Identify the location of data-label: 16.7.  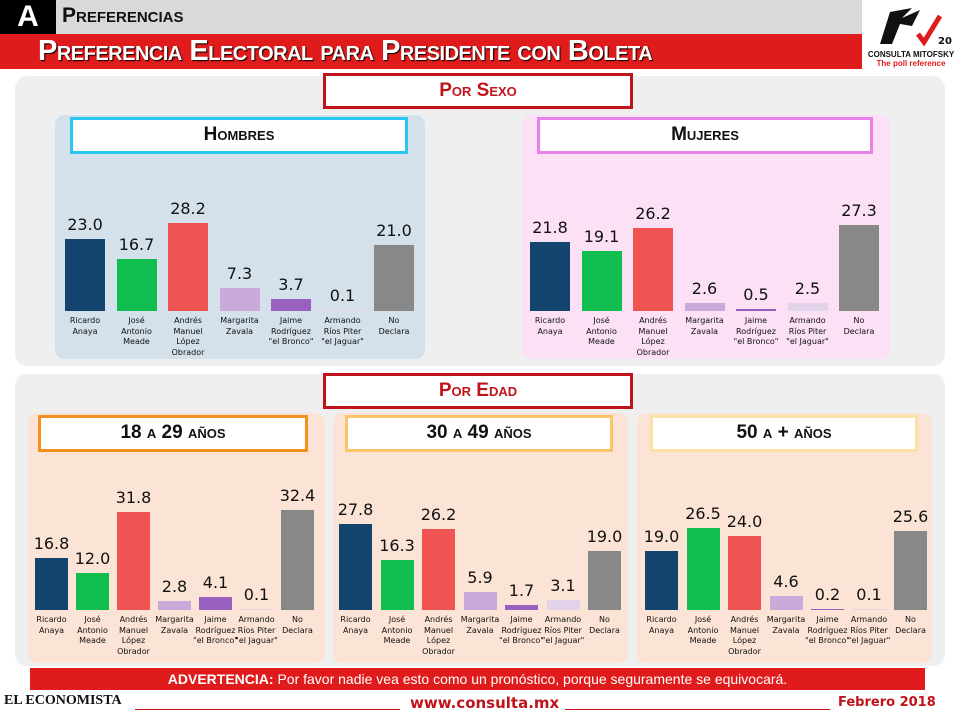
(136, 244).